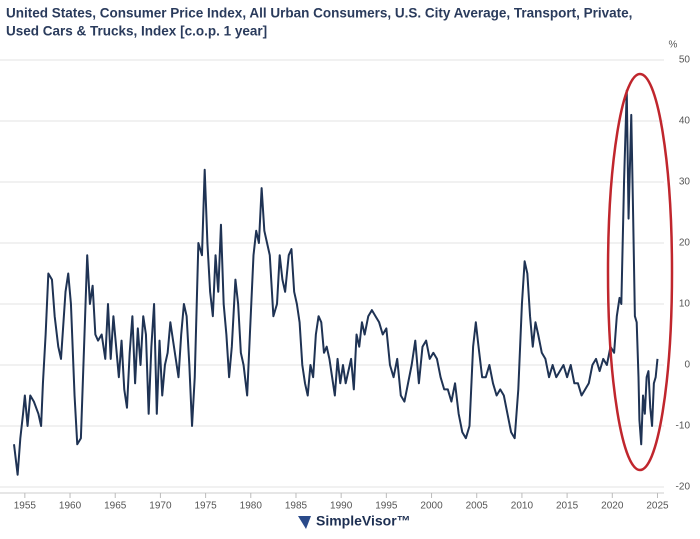 The image size is (700, 539). What do you see at coordinates (683, 487) in the screenshot?
I see `y-tick-label: -20` at bounding box center [683, 487].